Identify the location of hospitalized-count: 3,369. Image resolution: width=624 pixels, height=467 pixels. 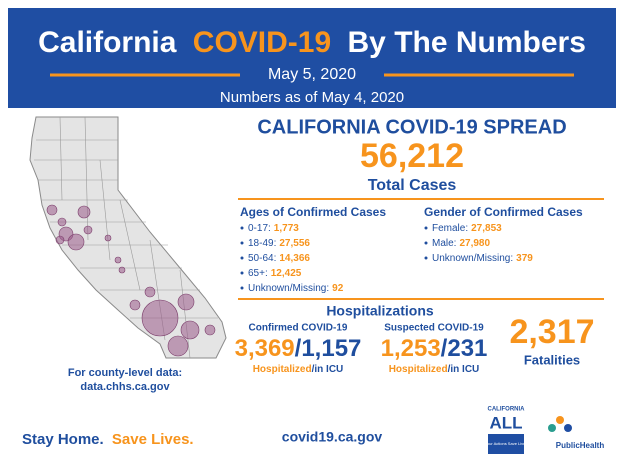
(265, 348).